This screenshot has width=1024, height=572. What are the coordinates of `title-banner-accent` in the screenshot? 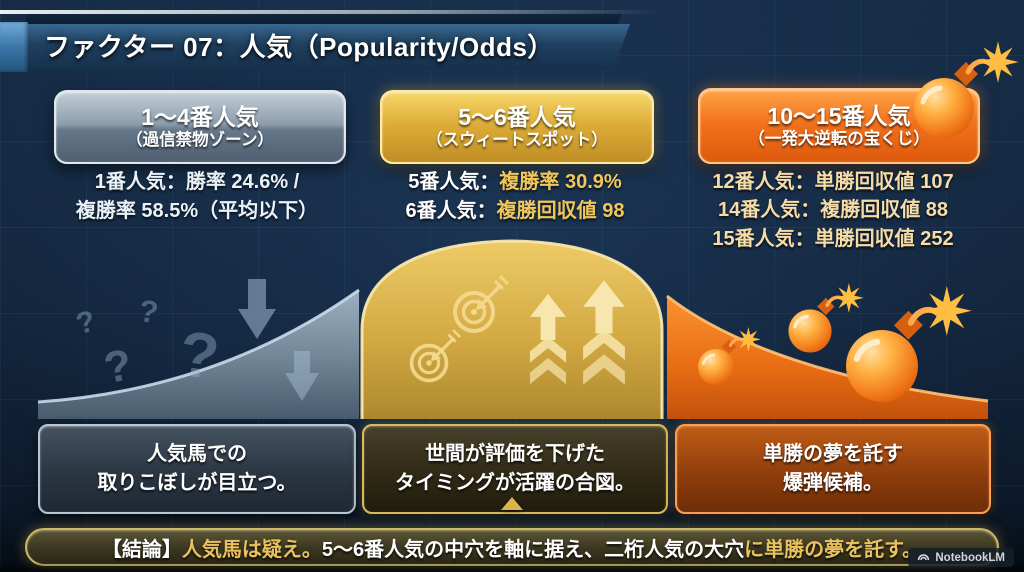 It's located at (14, 47).